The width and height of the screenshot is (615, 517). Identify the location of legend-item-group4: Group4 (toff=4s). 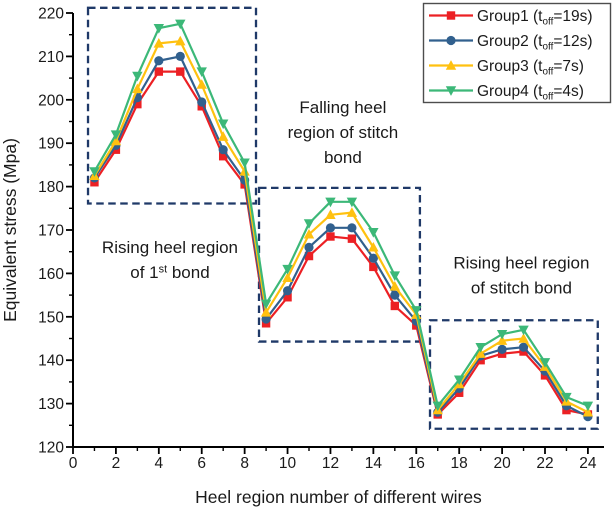
(506, 92).